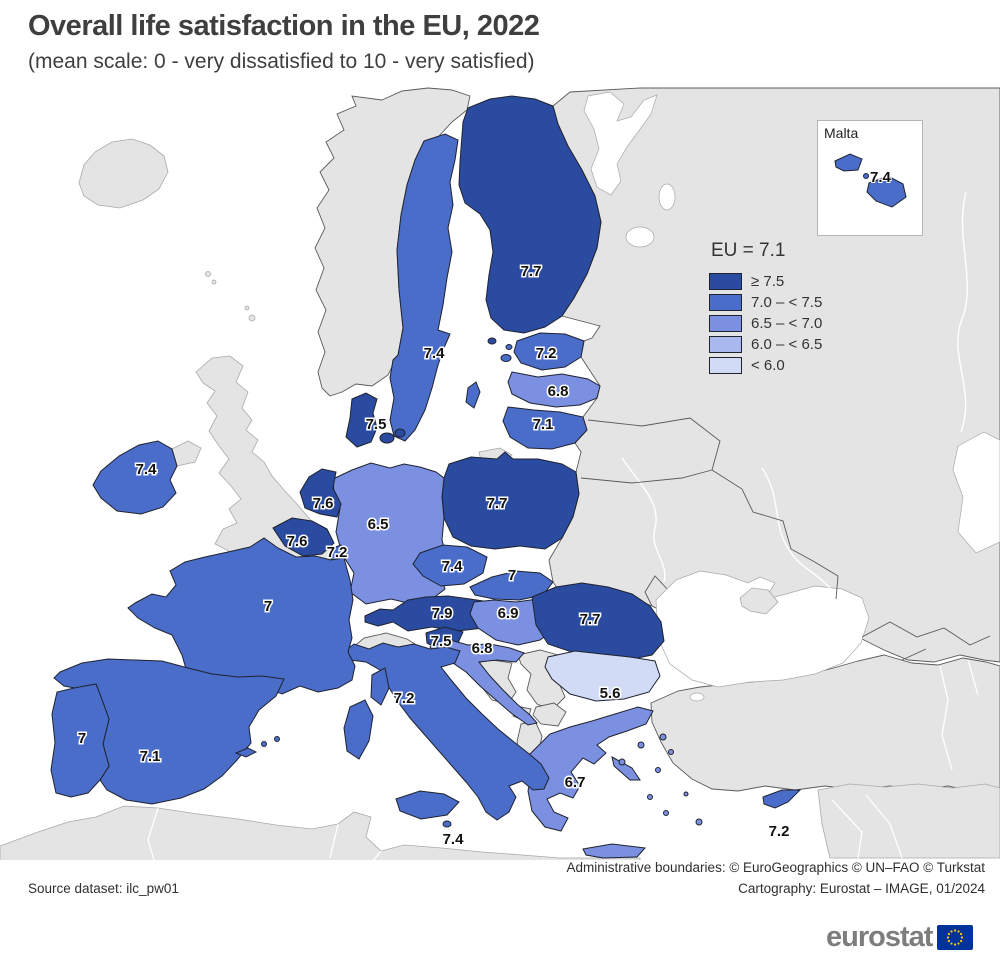 The image size is (1000, 972). I want to click on lake-onega, so click(667, 197).